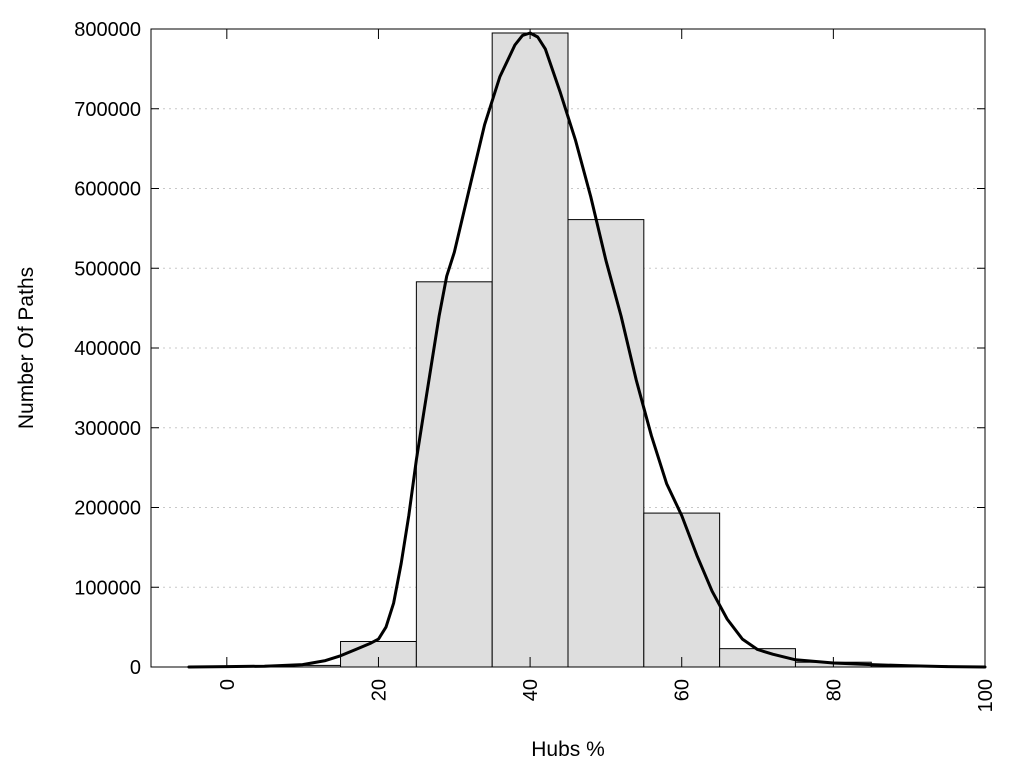 Image resolution: width=1024 pixels, height=768 pixels. Describe the element at coordinates (568, 749) in the screenshot. I see `x-axis-title: Hubs %` at that location.